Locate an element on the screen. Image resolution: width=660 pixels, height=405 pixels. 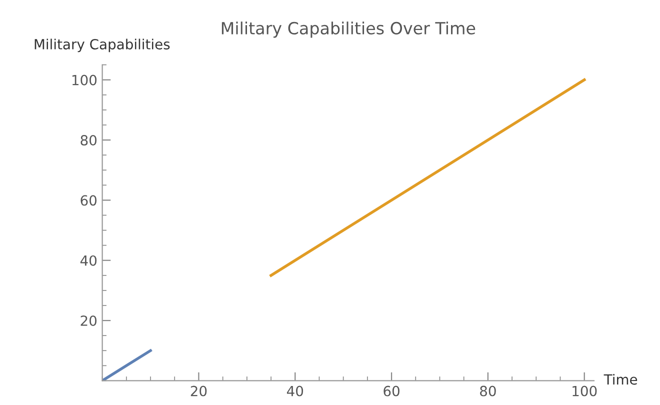
y-axis-title: Military Capabilities is located at coordinates (102, 45).